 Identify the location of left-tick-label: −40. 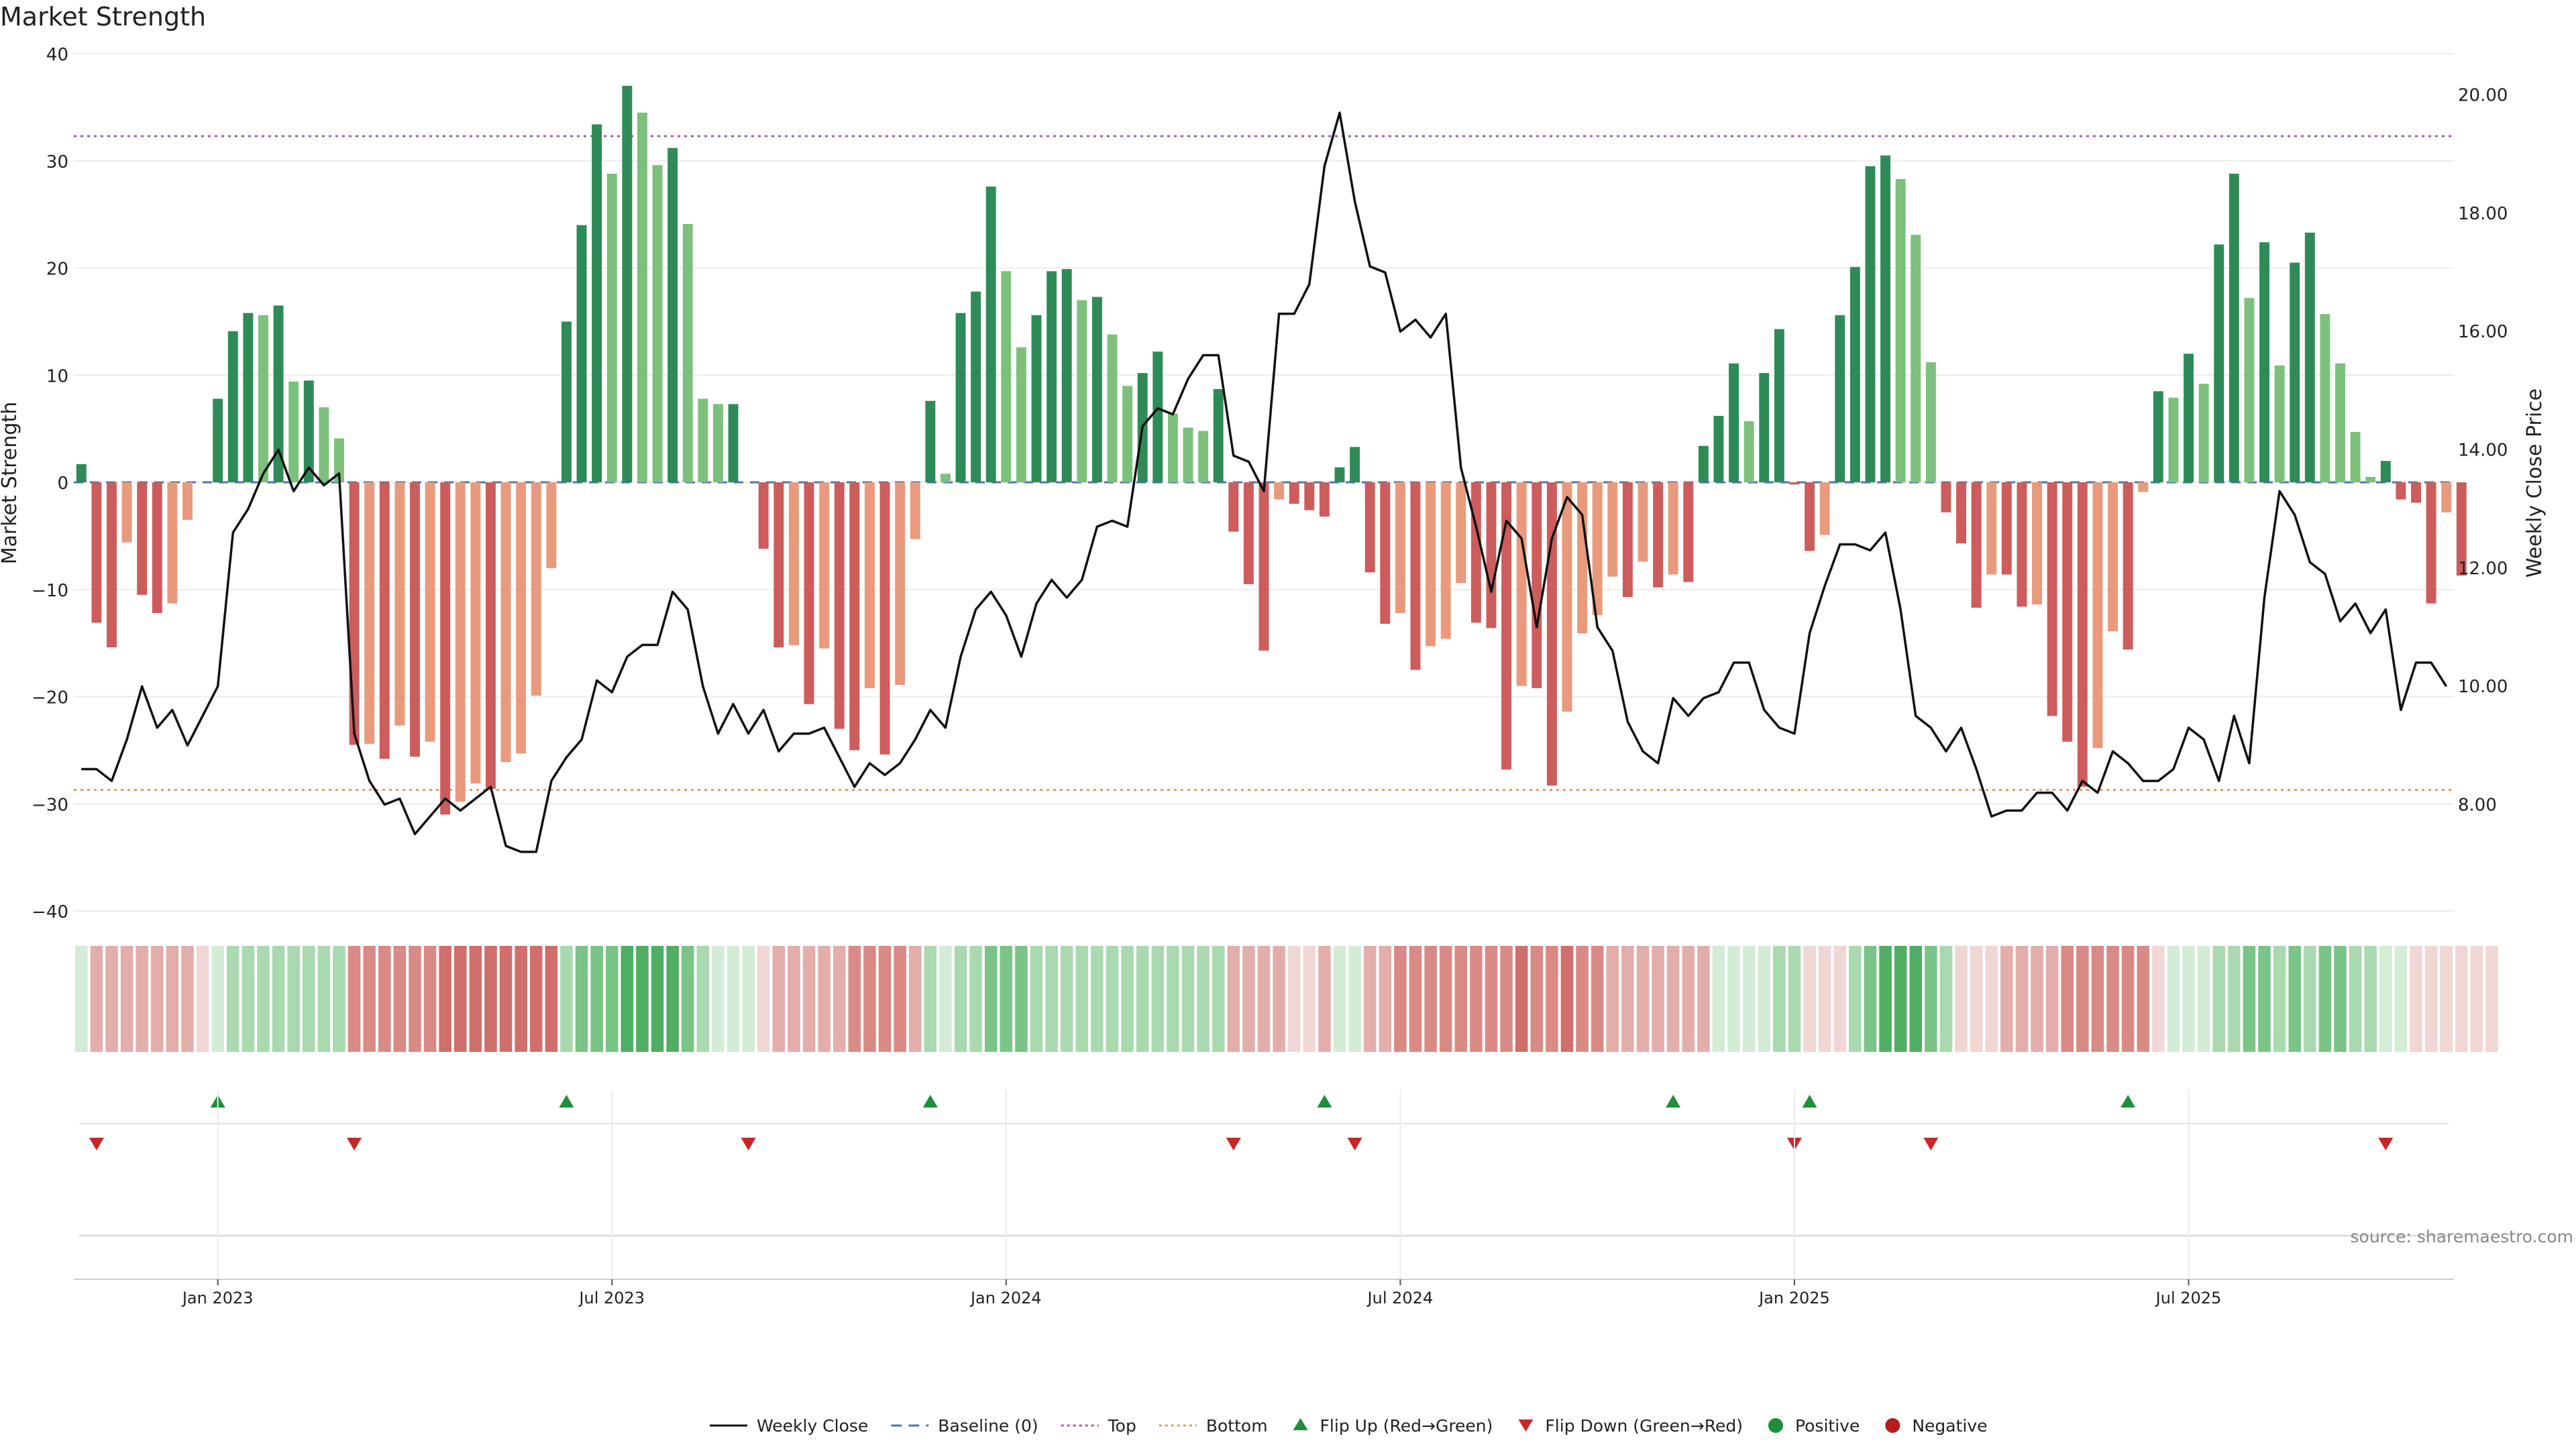
(50, 912).